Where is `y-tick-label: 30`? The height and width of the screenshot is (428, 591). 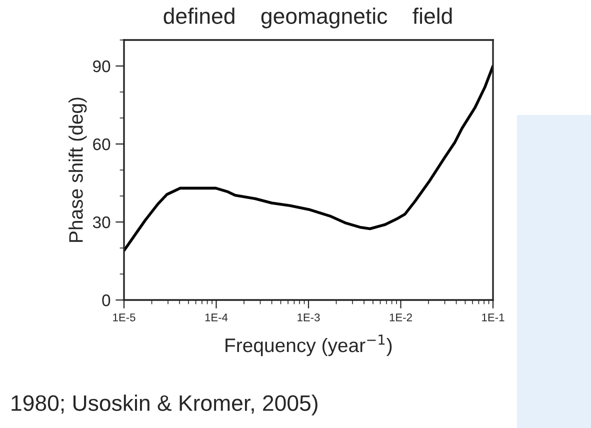
y-tick-label: 30 is located at coordinates (101, 222).